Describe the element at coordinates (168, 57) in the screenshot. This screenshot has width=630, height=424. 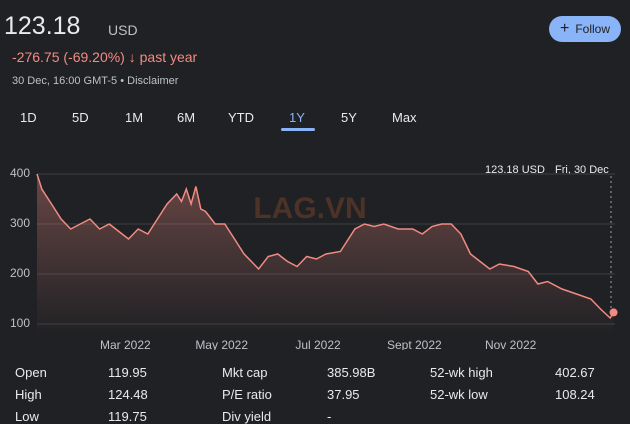
I see `period: past year` at that location.